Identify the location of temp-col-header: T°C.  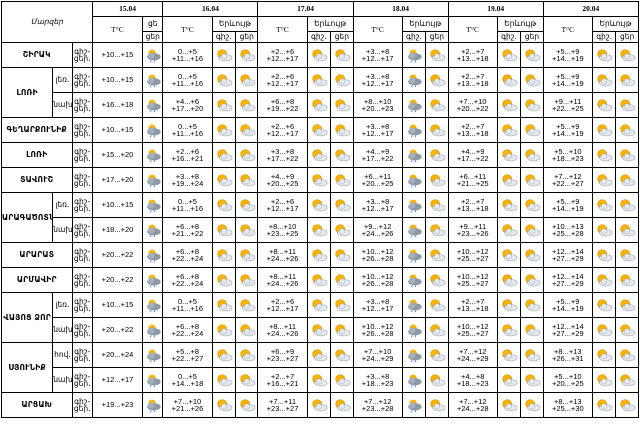
(117, 29).